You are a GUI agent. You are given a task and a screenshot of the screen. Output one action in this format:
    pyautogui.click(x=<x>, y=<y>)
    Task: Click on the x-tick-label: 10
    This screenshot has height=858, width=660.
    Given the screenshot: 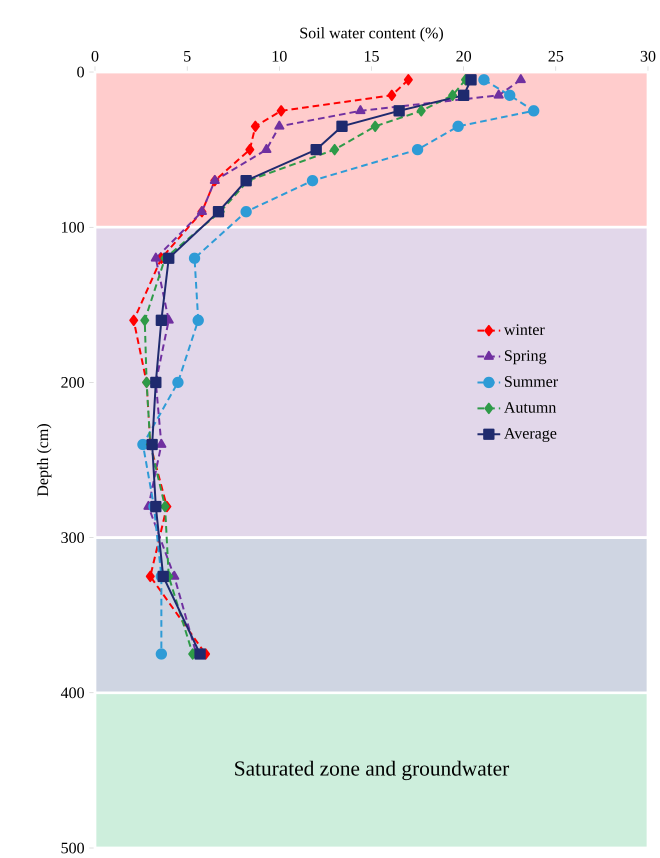 What is the action you would take?
    pyautogui.click(x=279, y=56)
    